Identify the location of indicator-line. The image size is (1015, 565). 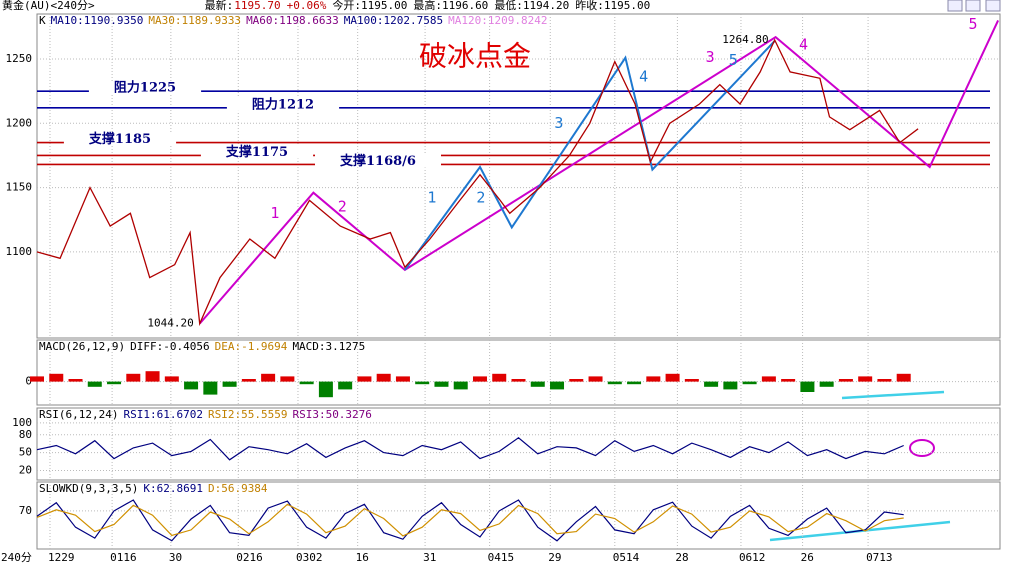
(470, 520).